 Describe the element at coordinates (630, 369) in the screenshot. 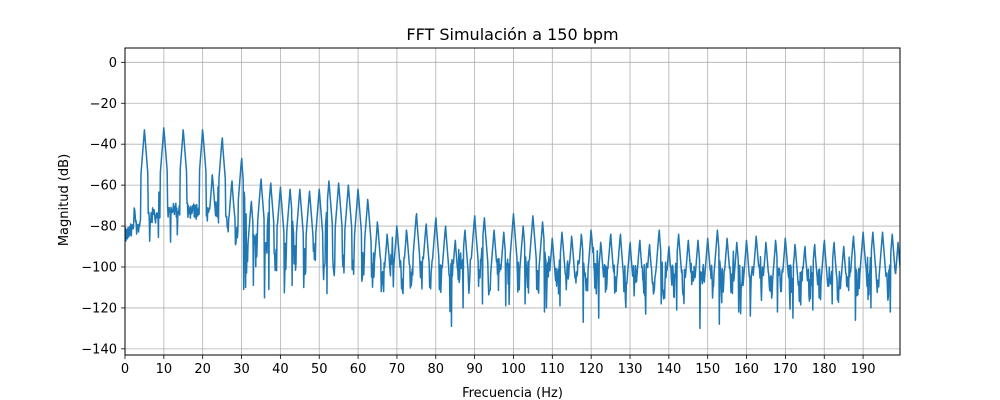

I see `x-tick-label: 130` at that location.